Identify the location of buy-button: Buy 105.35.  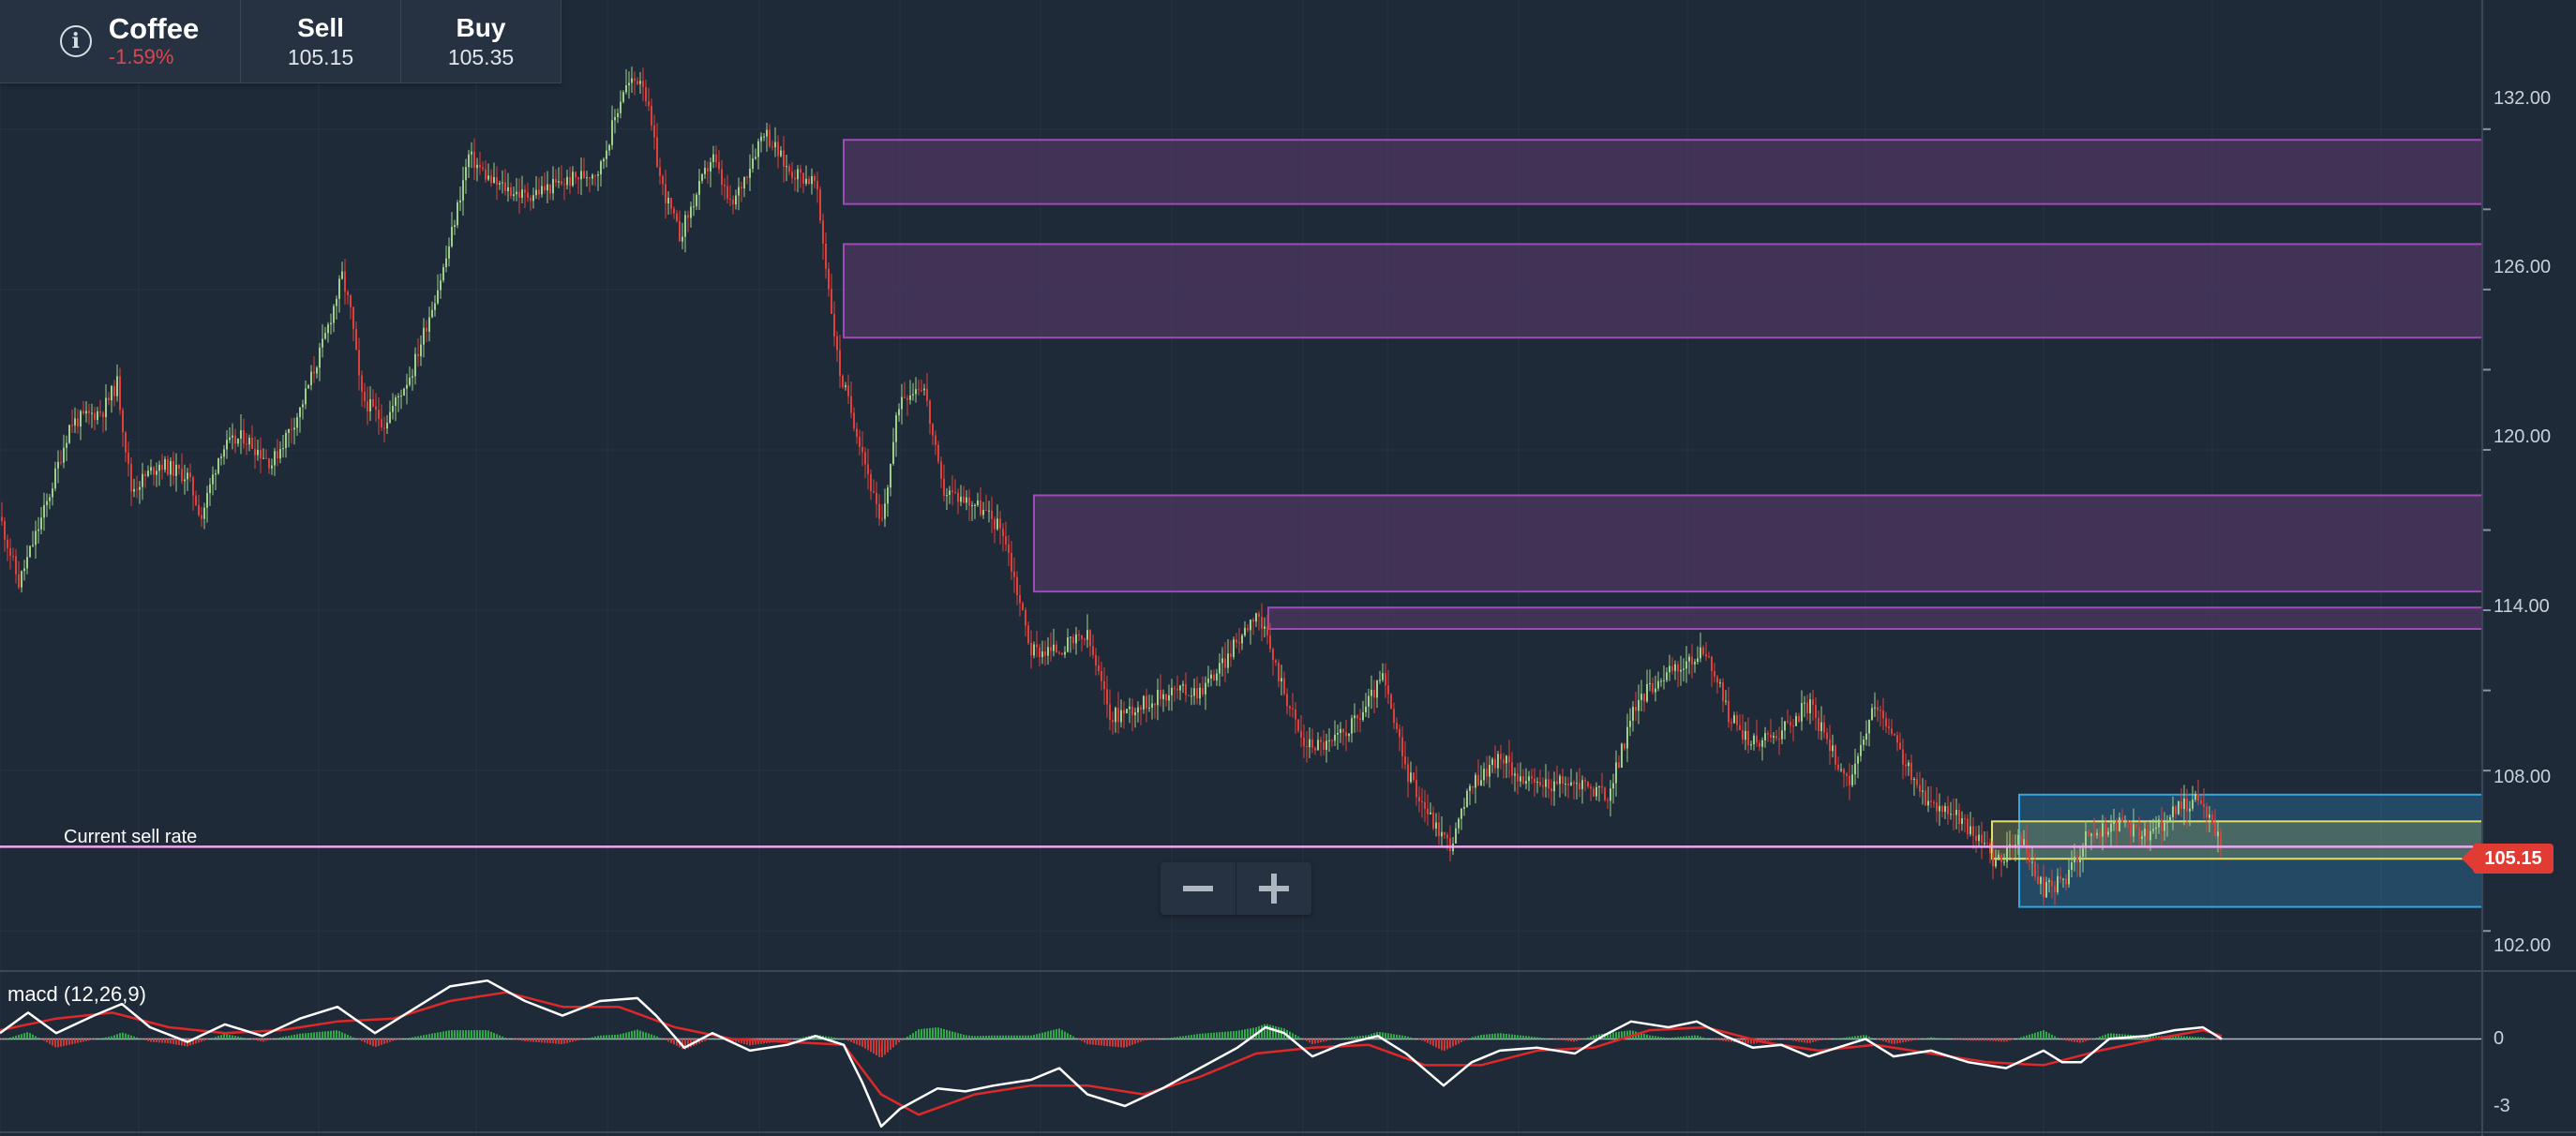
(481, 41).